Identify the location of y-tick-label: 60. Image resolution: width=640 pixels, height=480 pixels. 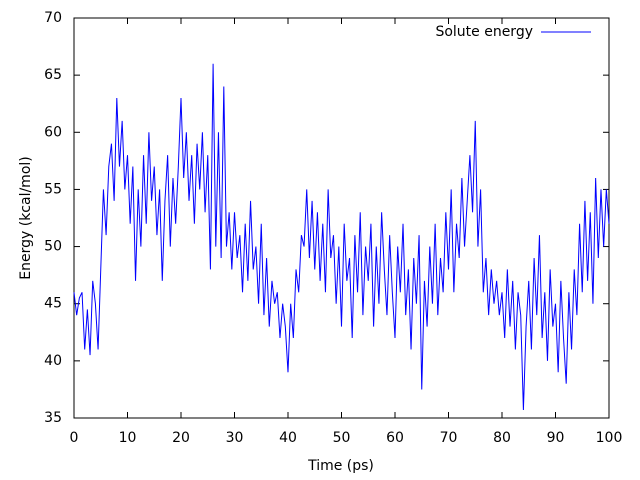
(53, 132).